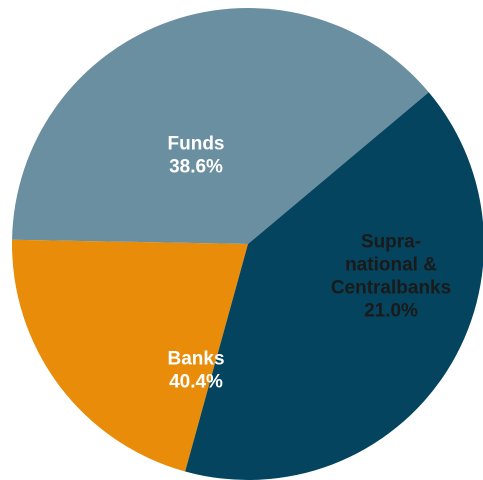  Describe the element at coordinates (196, 144) in the screenshot. I see `data-label-name: Funds` at that location.